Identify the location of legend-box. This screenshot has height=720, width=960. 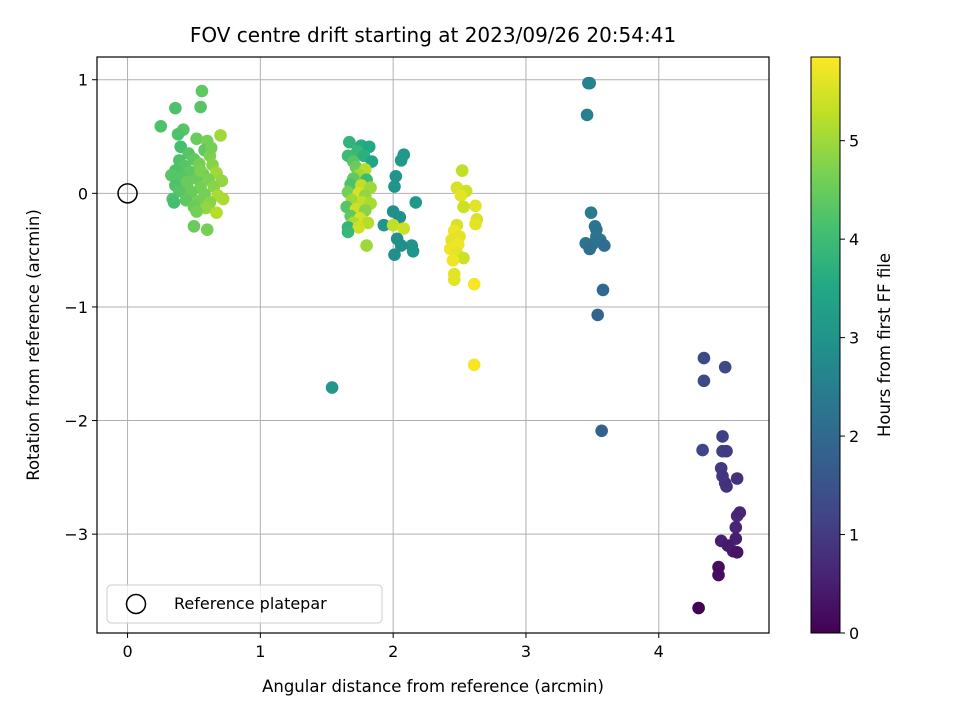
(244, 604).